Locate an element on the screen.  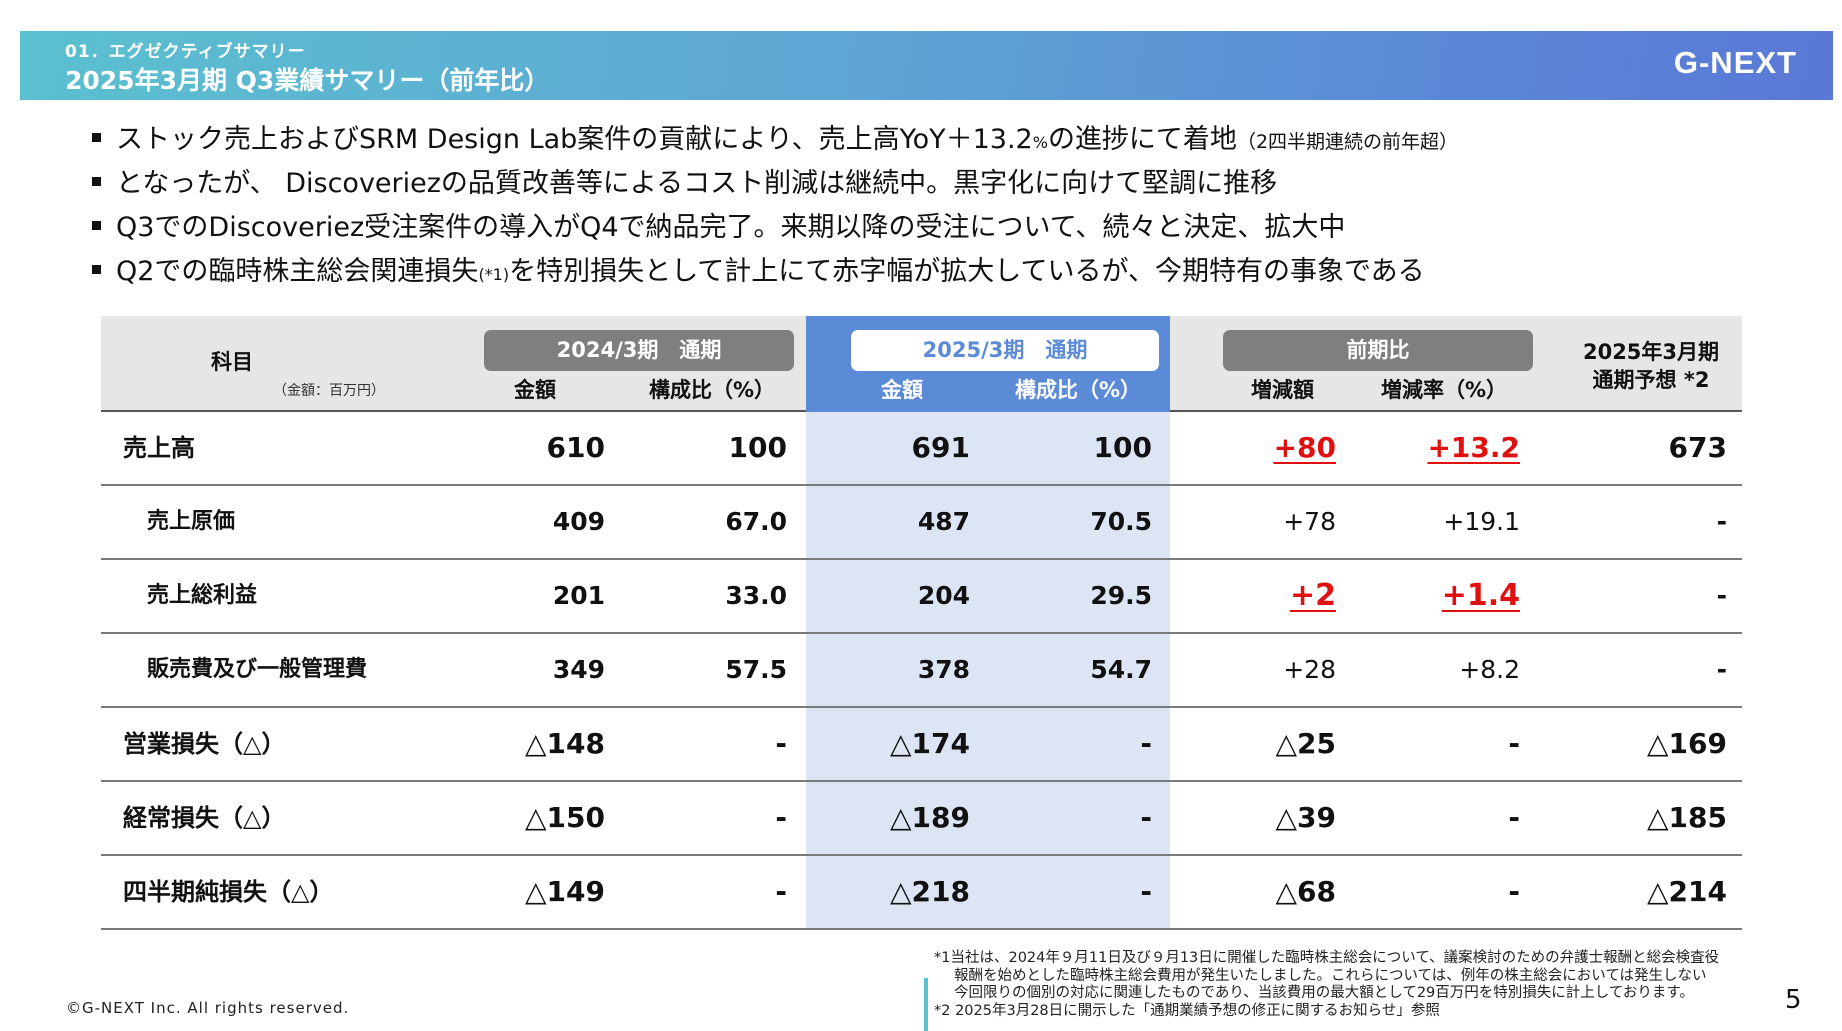
page-number: 5 is located at coordinates (1793, 1000).